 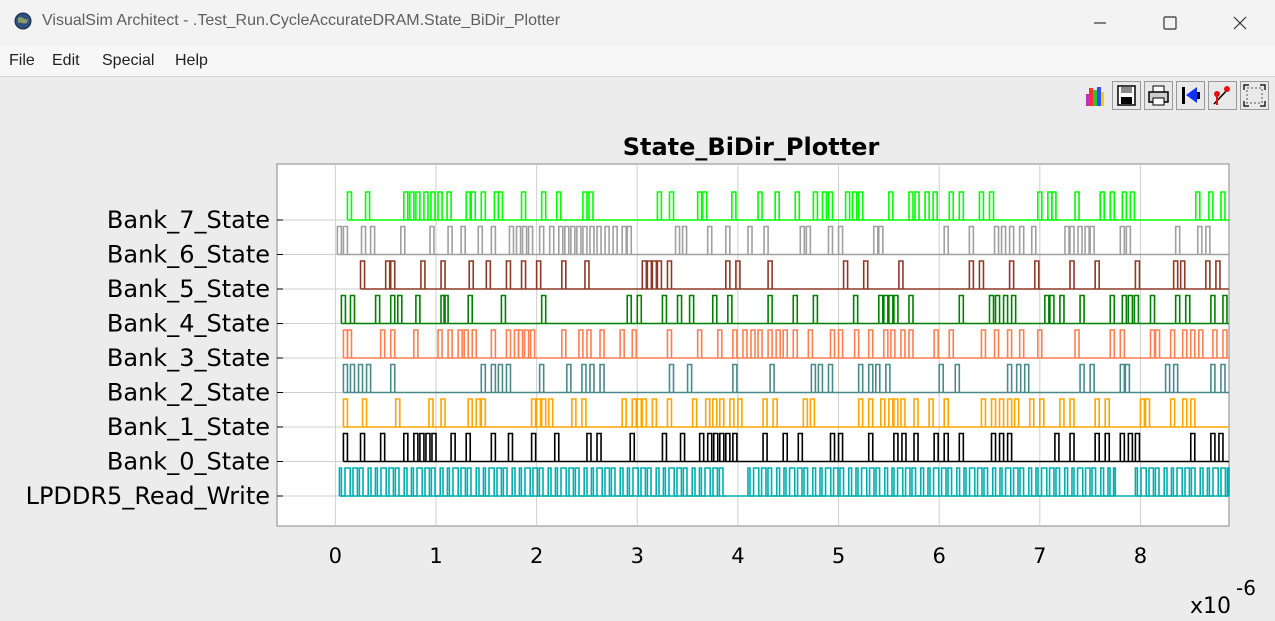 I want to click on menu-edit: Edit, so click(x=66, y=60).